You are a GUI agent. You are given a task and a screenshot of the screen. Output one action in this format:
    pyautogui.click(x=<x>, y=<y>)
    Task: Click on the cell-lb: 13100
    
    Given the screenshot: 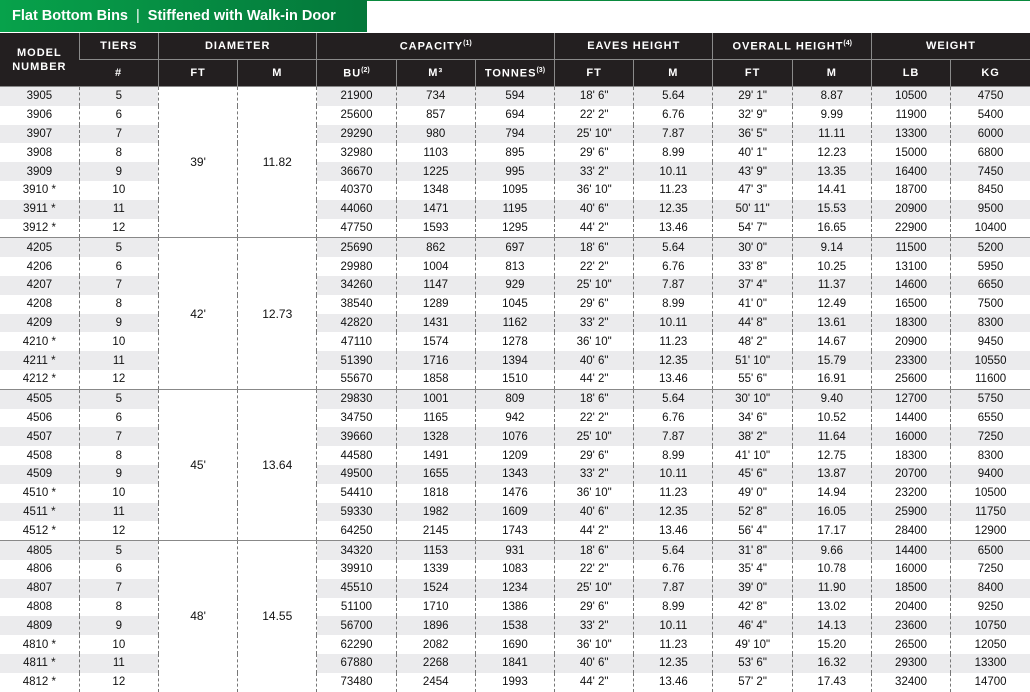 What is the action you would take?
    pyautogui.click(x=910, y=266)
    